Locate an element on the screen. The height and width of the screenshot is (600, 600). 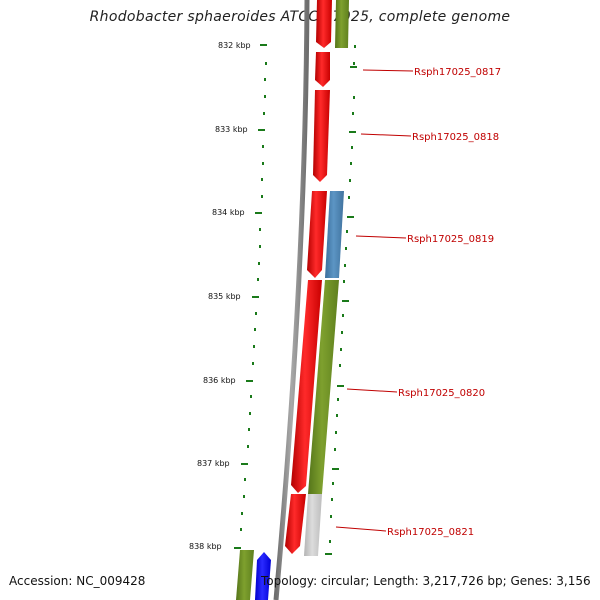
gene-label-0817: Rsph17025_0817 is located at coordinates (457, 72).